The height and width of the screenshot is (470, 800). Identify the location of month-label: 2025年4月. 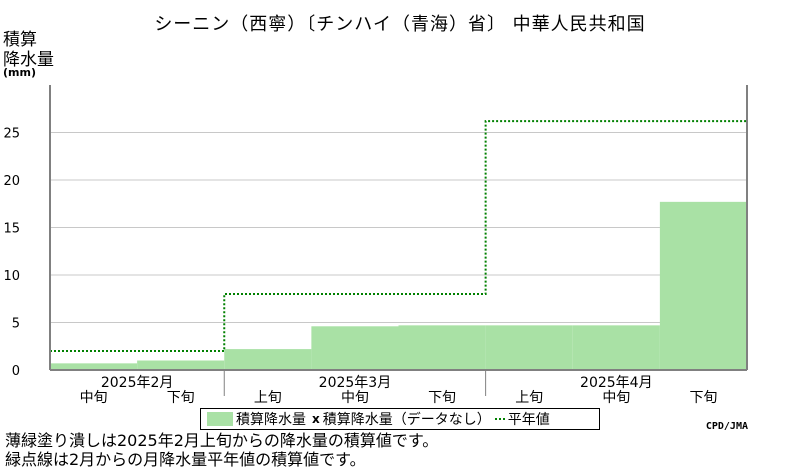
(616, 383).